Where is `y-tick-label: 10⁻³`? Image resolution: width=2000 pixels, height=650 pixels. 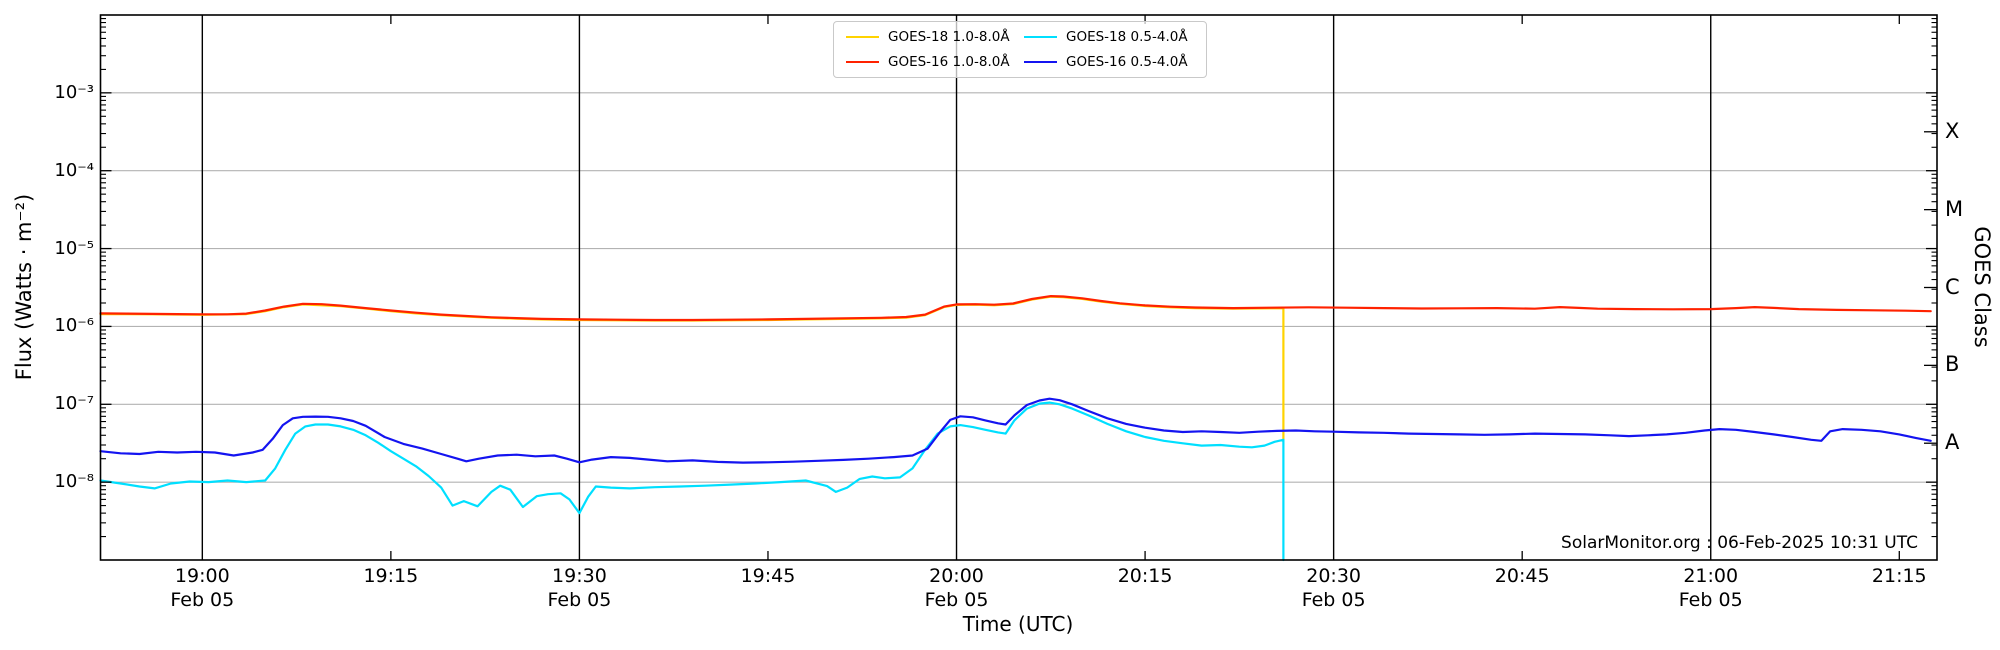
y-tick-label: 10⁻³ is located at coordinates (74, 92).